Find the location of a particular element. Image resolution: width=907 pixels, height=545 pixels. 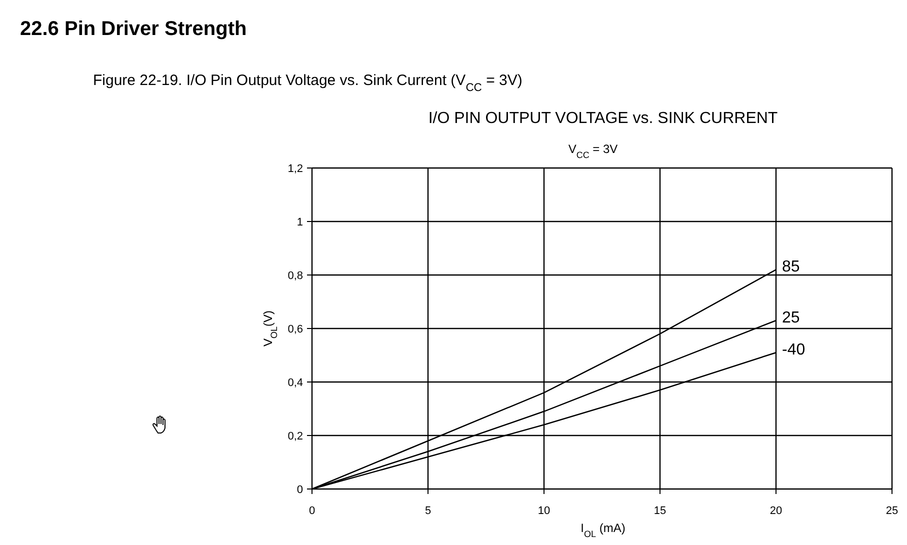

x-tick-label: 10 is located at coordinates (544, 511).